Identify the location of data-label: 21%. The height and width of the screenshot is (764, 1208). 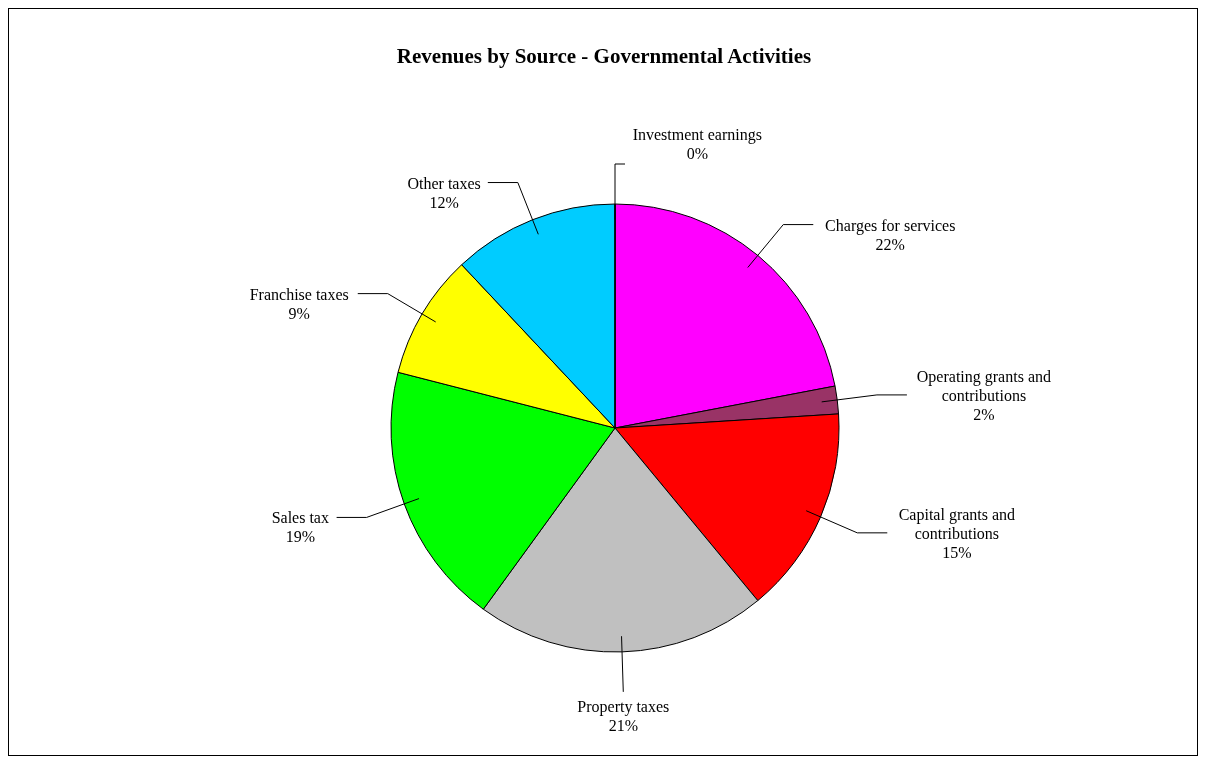
(623, 725).